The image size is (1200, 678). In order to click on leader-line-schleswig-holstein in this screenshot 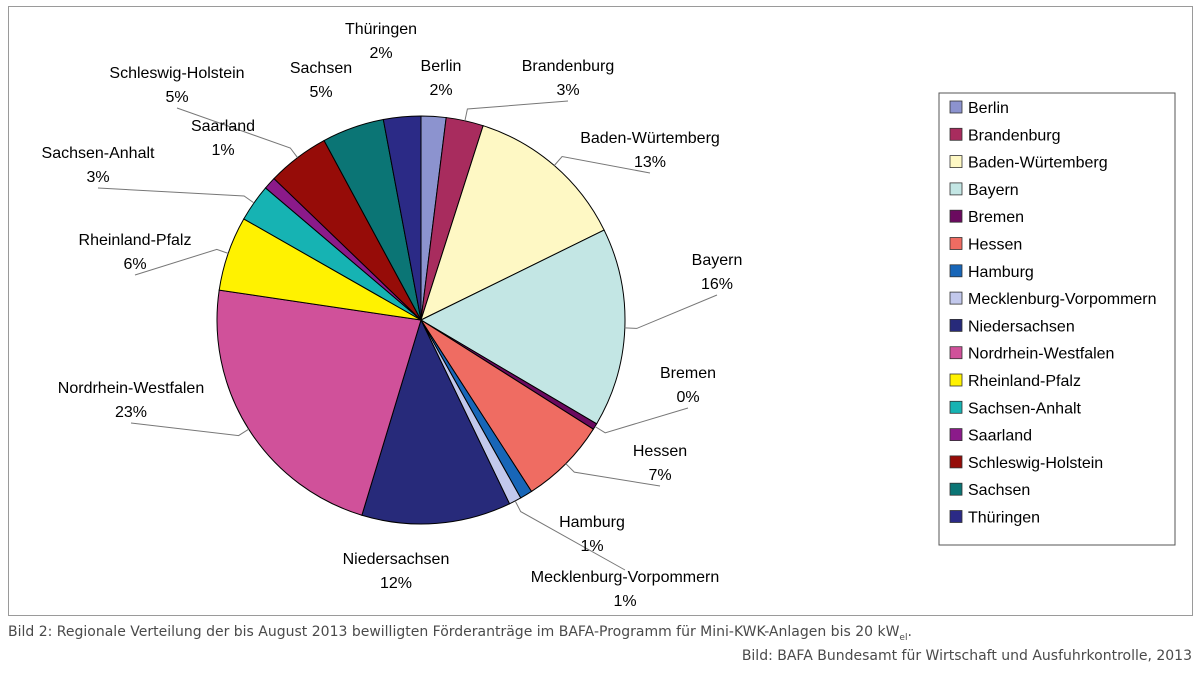, I will do `click(237, 132)`.